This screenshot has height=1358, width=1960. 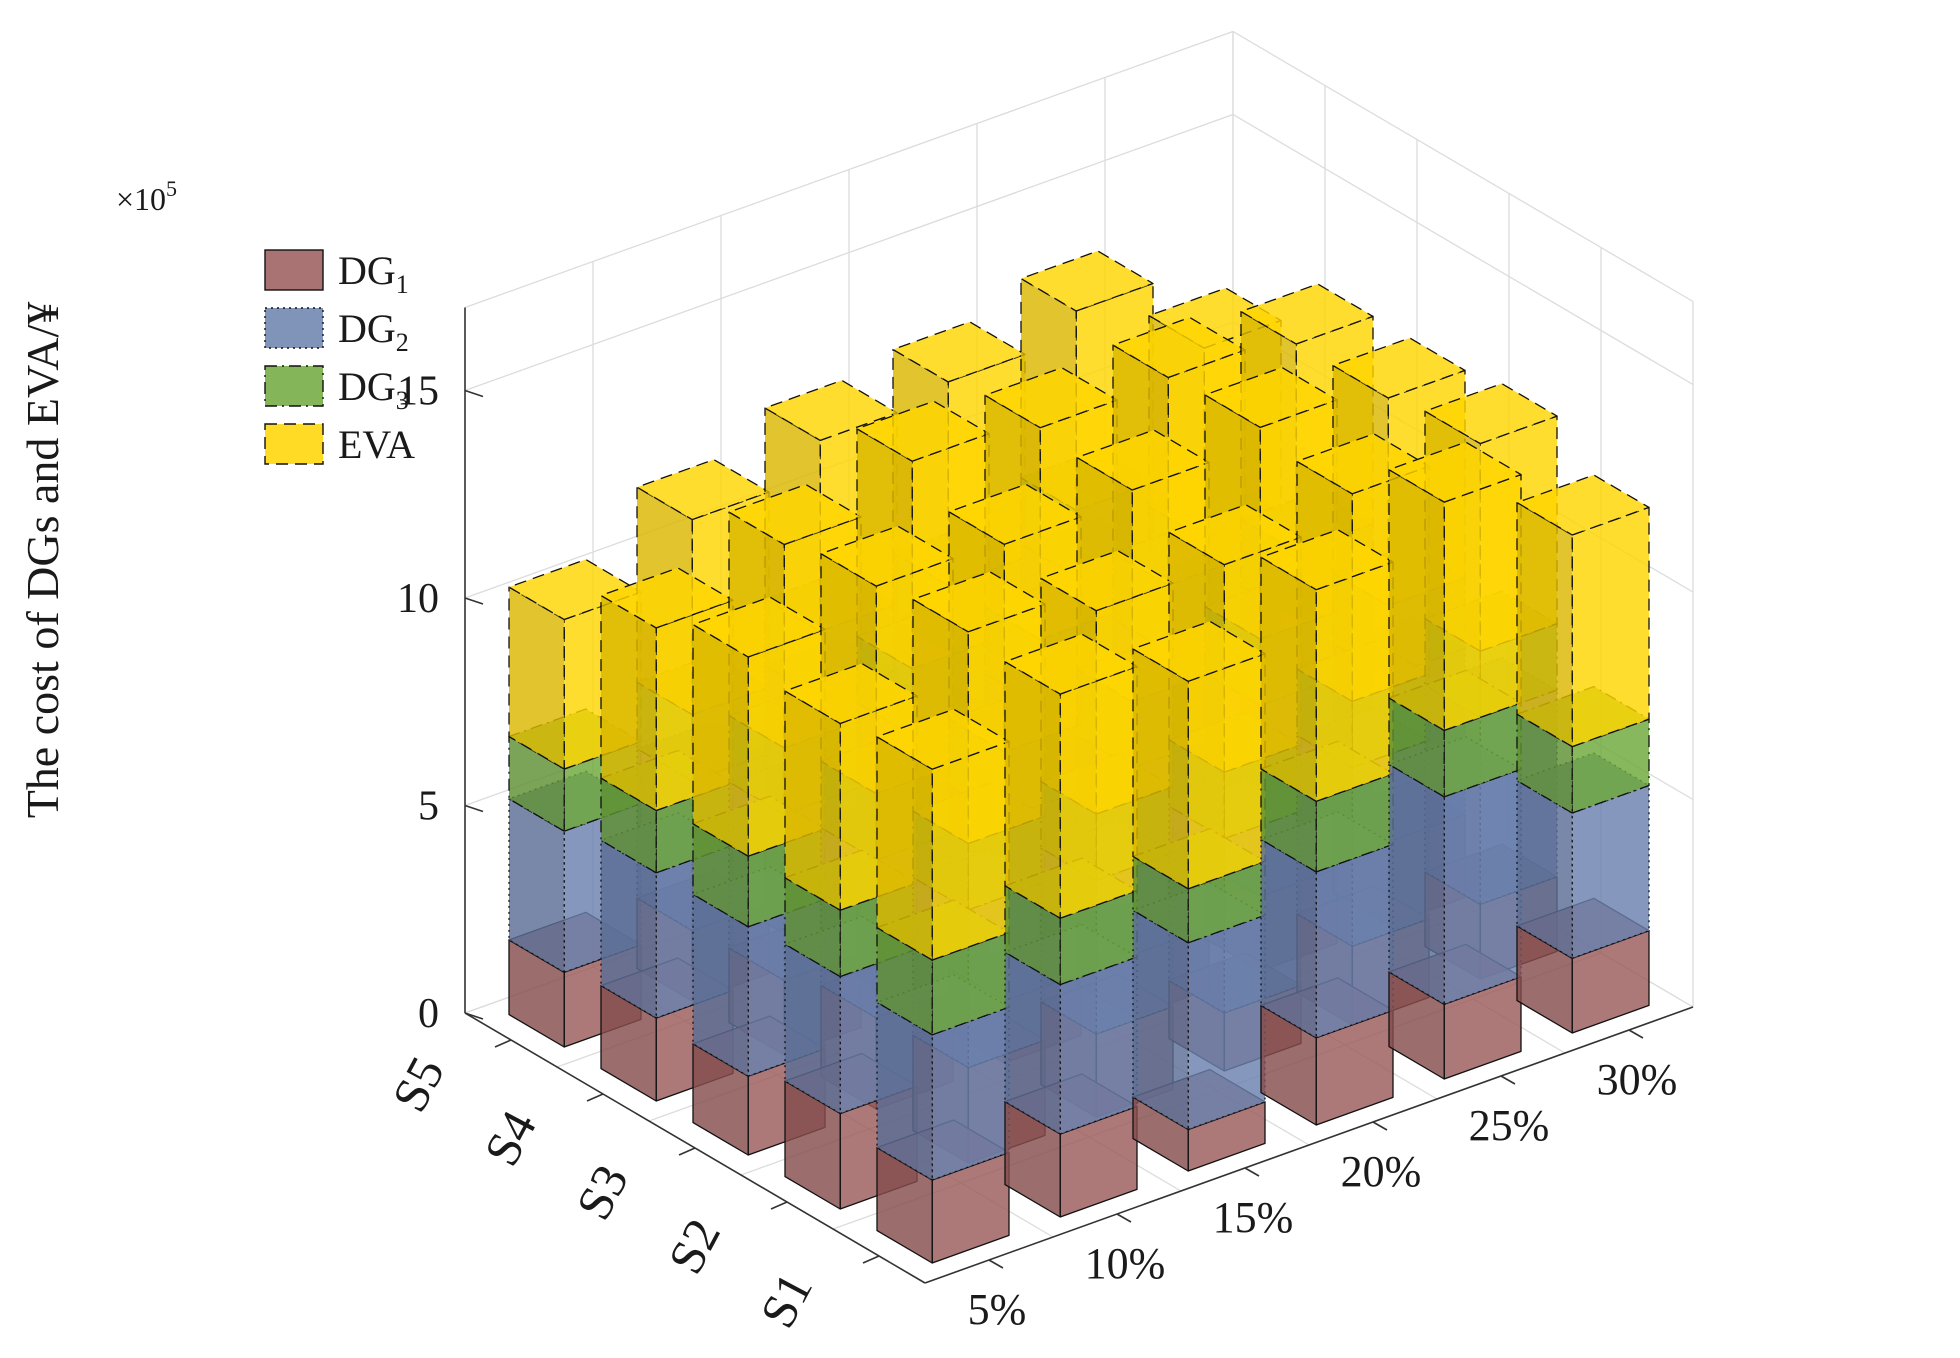 I want to click on row-tick-label: S5, so click(x=418, y=1084).